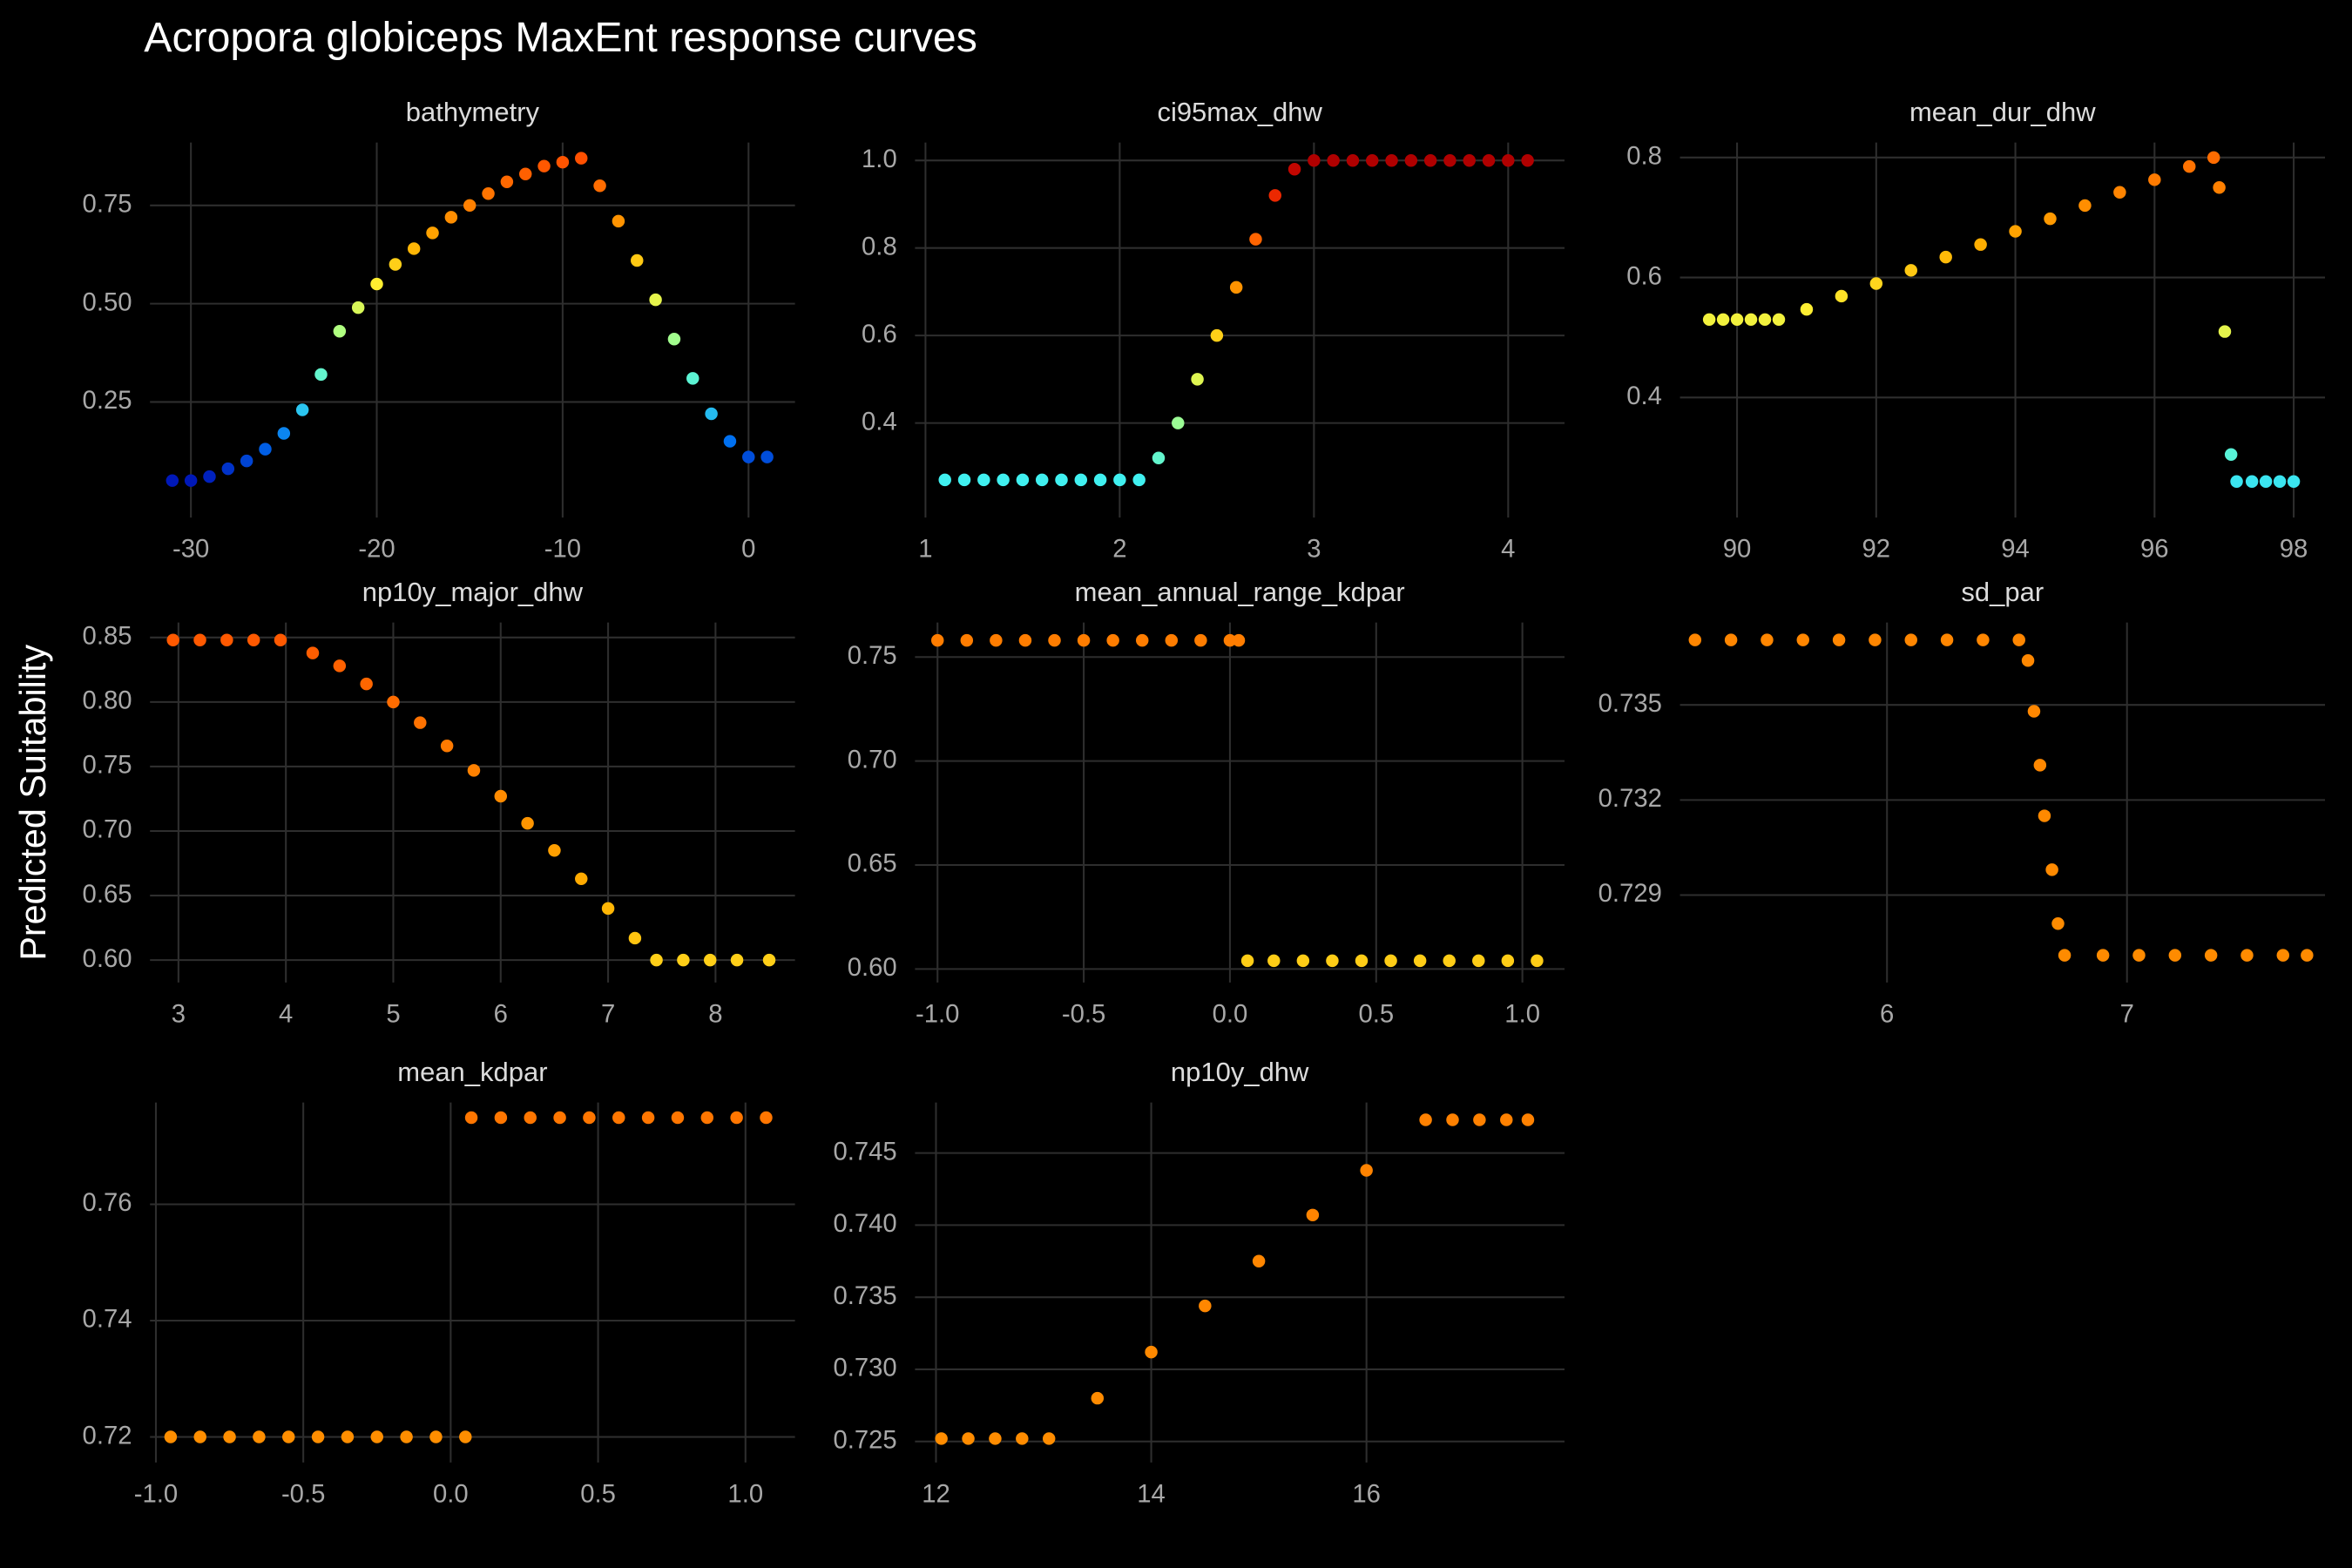 The image size is (2352, 1568). Describe the element at coordinates (156, 1495) in the screenshot. I see `x-tick-label: -1.0` at that location.